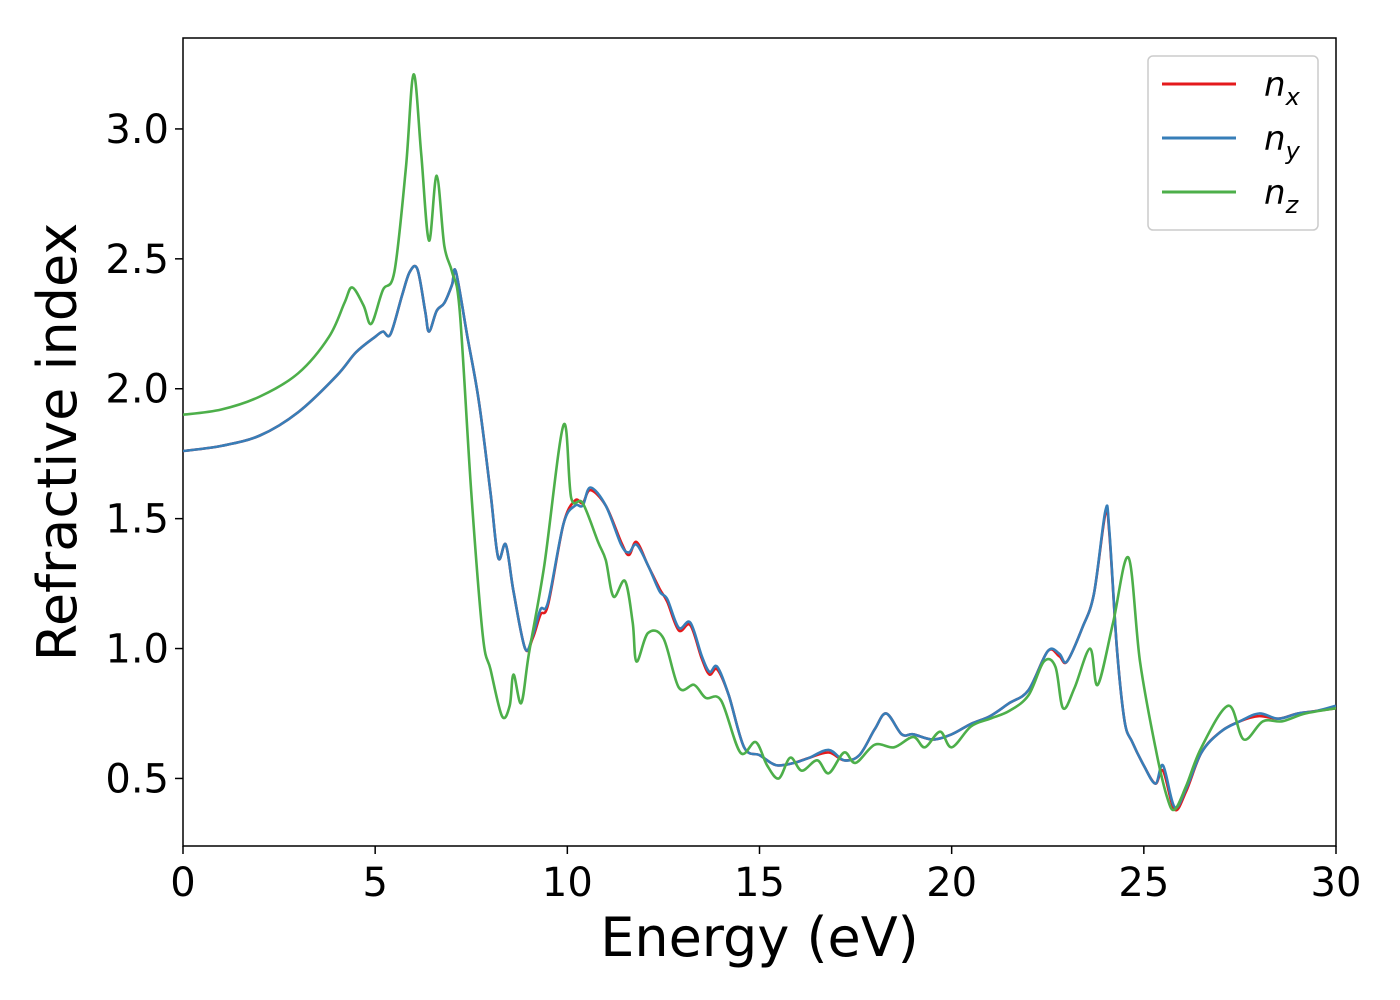 The width and height of the screenshot is (1400, 1000). I want to click on x-axis: 0 5 10 15 20 25 30, so click(765, 876).